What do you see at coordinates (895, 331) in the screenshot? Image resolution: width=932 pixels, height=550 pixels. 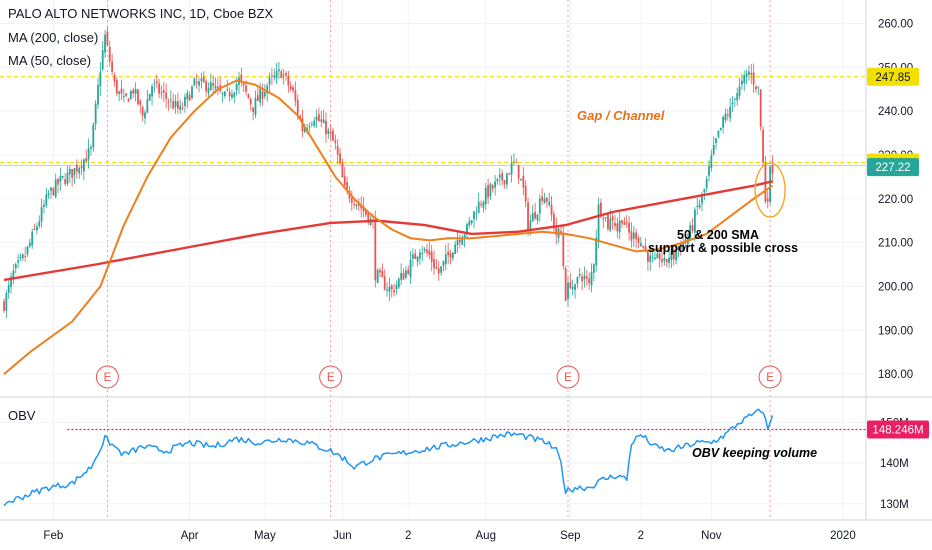 I see `price-tick-label: 190.00` at bounding box center [895, 331].